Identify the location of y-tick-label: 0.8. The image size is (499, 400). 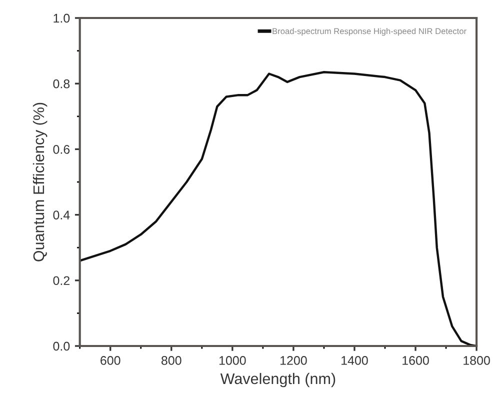
(61, 83).